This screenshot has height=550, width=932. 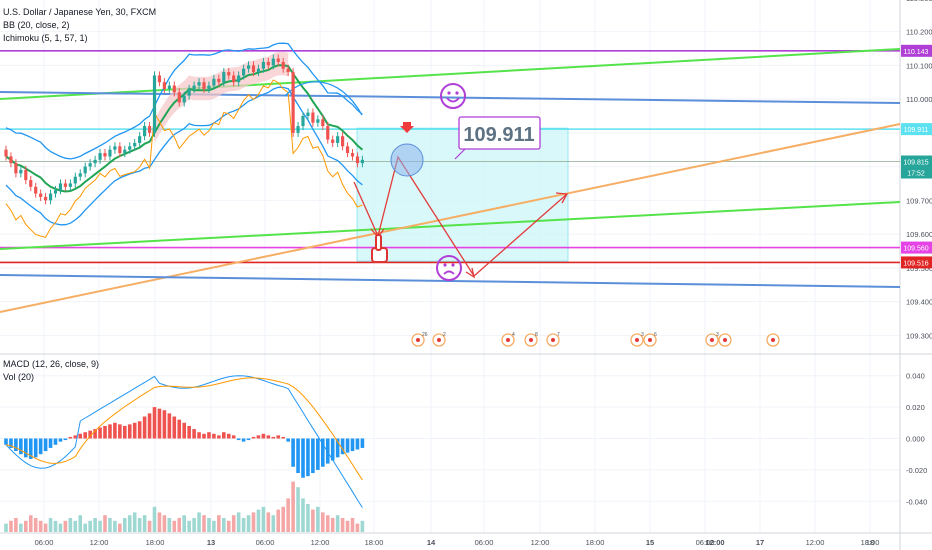 I want to click on sad-face-icon, so click(x=449, y=268).